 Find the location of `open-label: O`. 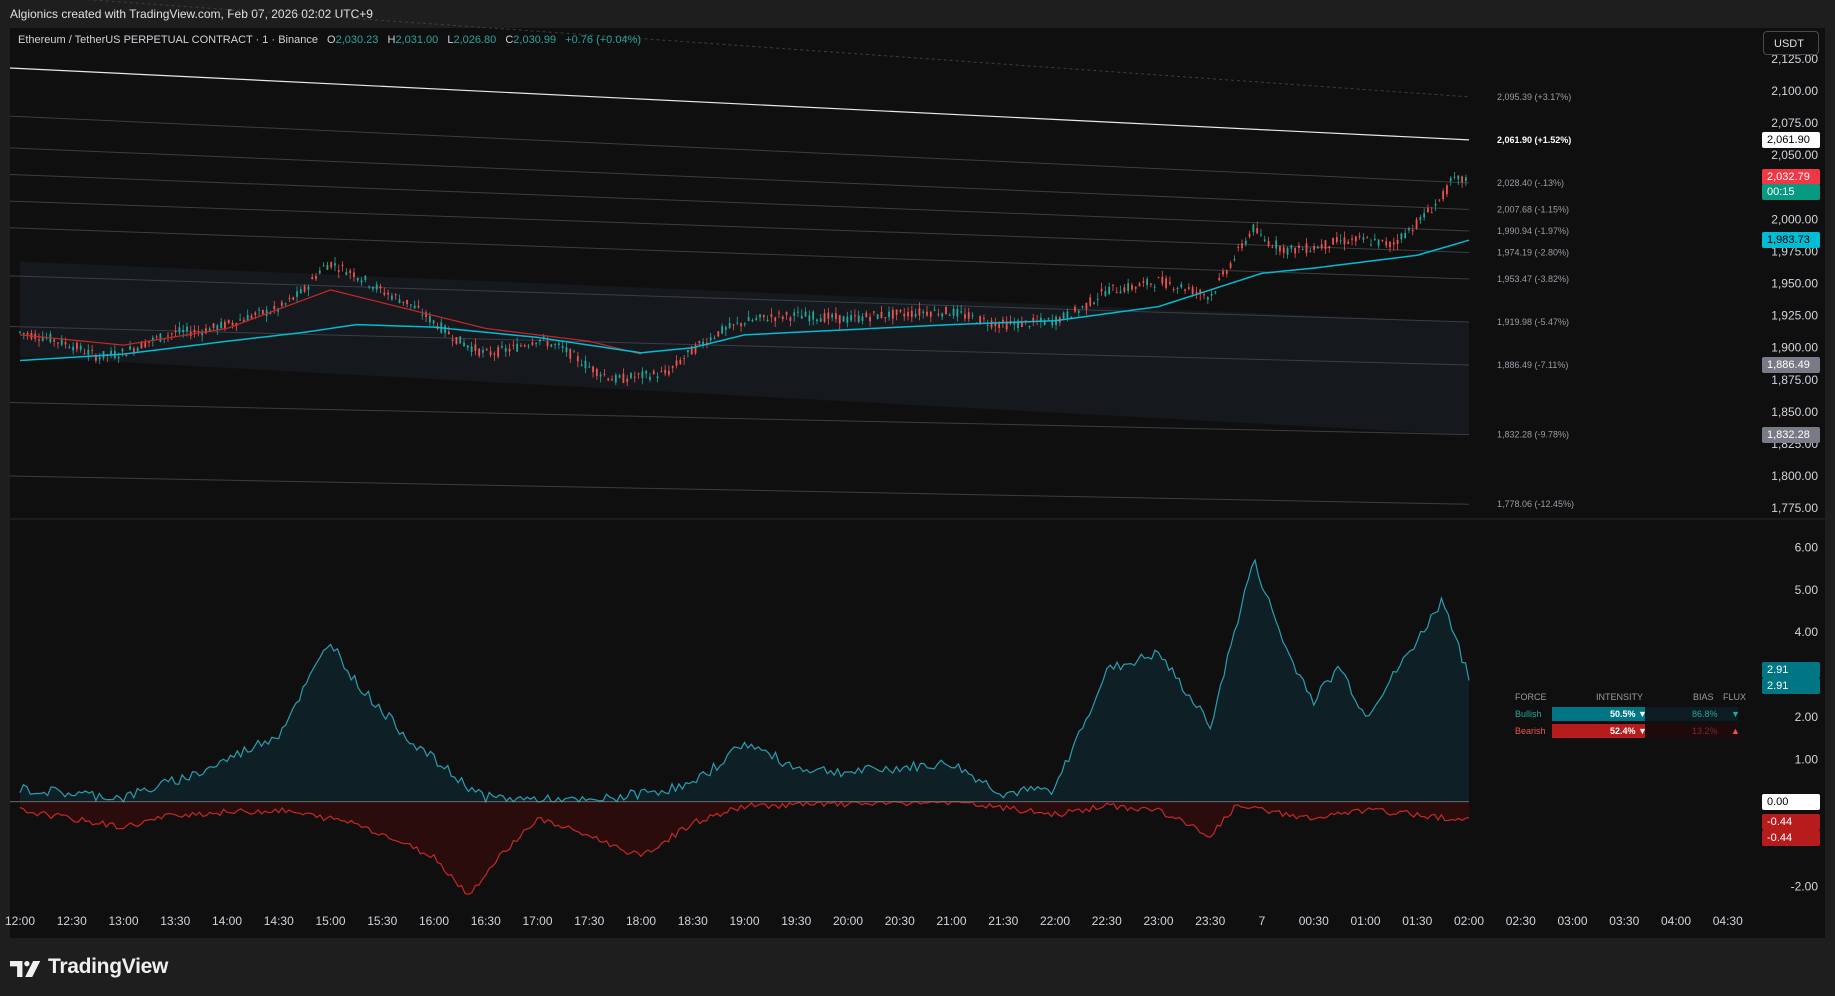

open-label: O is located at coordinates (331, 40).